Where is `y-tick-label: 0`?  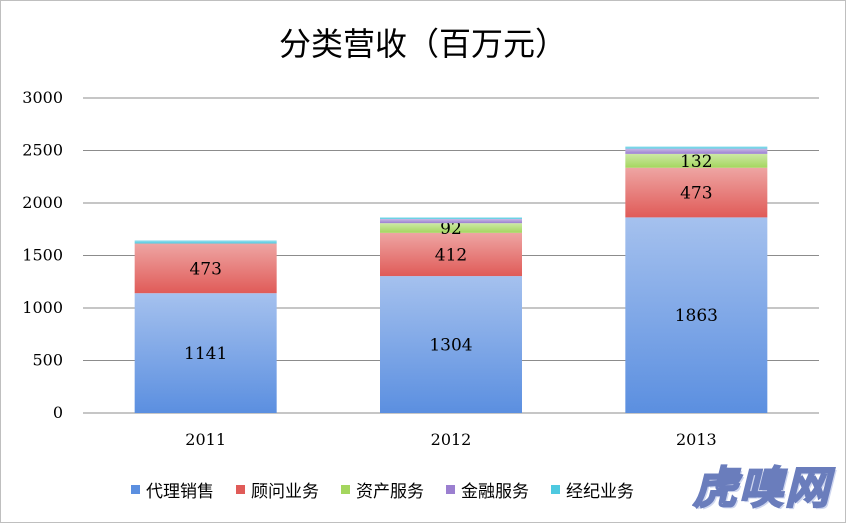 y-tick-label: 0 is located at coordinates (58, 412).